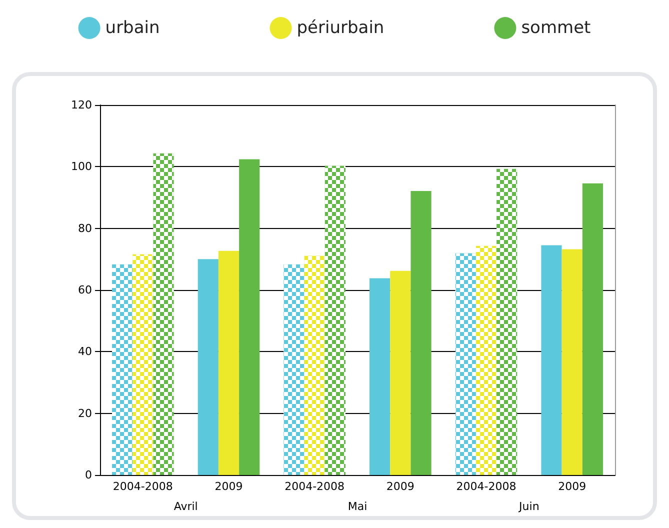 This screenshot has height=528, width=669. What do you see at coordinates (85, 228) in the screenshot?
I see `y-tick-label: 80` at bounding box center [85, 228].